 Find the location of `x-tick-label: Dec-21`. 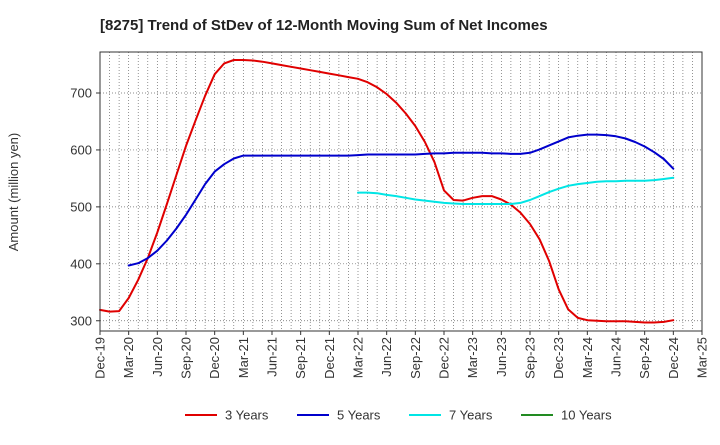

x-tick-label: Dec-21 is located at coordinates (329, 358).